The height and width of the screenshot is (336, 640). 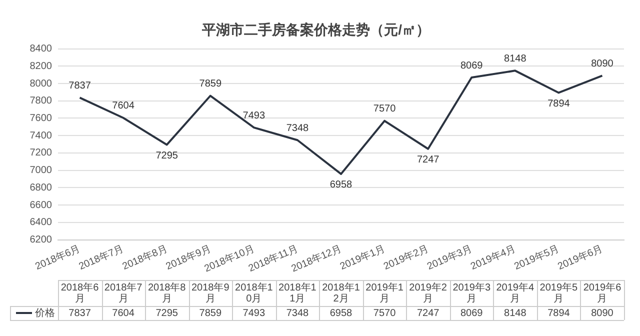 I want to click on data-label: 8069, so click(x=472, y=313).